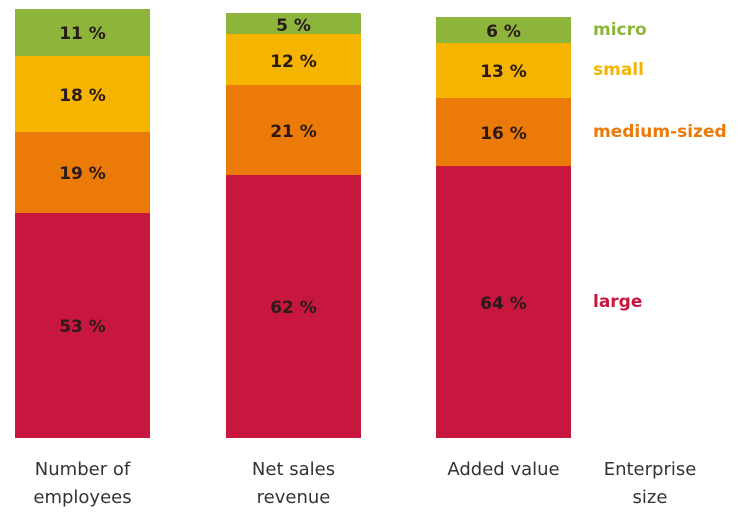 This screenshot has width=753, height=515. I want to click on legend-title: Enterprise size, so click(650, 483).